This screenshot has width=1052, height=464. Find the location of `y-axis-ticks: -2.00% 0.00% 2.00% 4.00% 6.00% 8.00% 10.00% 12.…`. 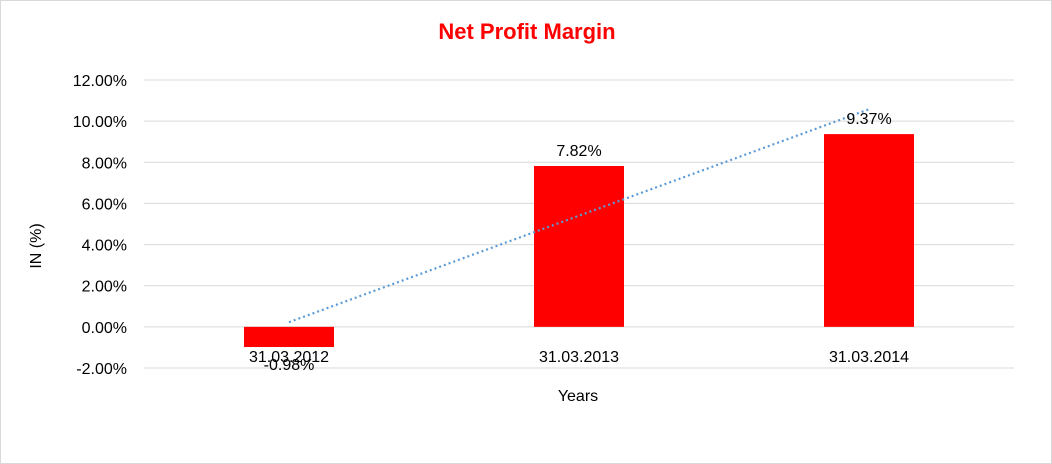

y-axis-ticks: -2.00% 0.00% 2.00% 4.00% 6.00% 8.00% 10.00% 12.… is located at coordinates (100, 225).